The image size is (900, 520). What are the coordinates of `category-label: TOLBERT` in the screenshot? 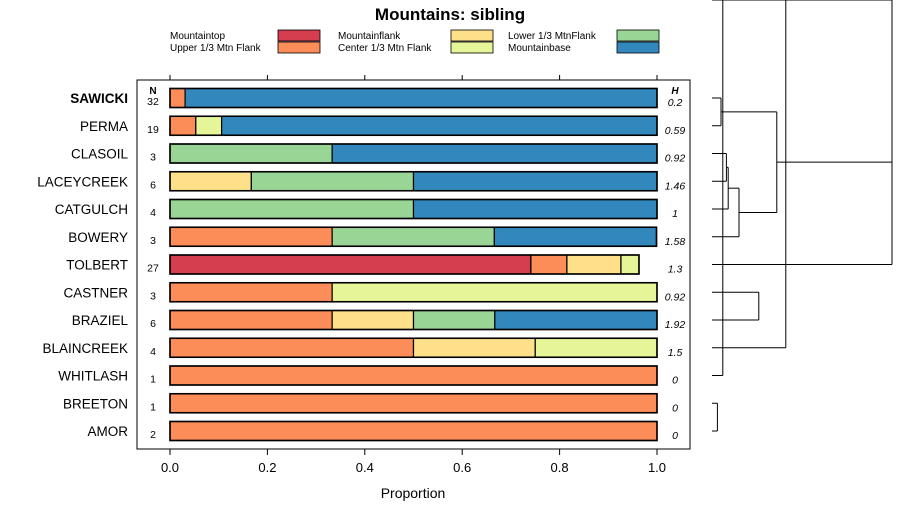 It's located at (97, 265).